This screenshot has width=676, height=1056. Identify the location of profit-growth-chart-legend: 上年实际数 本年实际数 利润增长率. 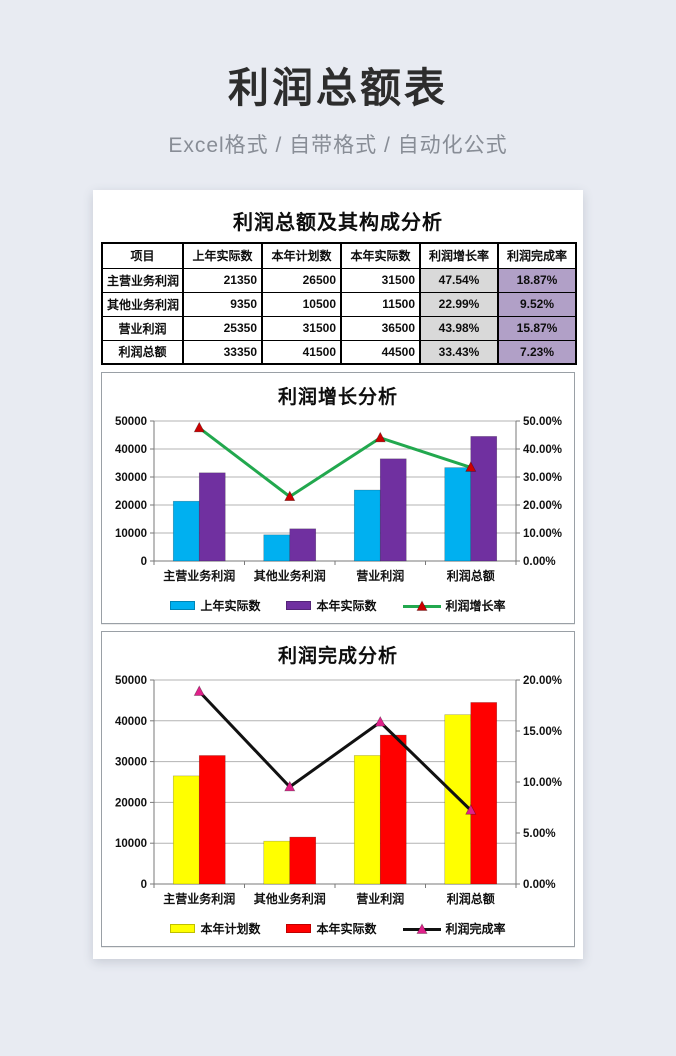
(338, 605).